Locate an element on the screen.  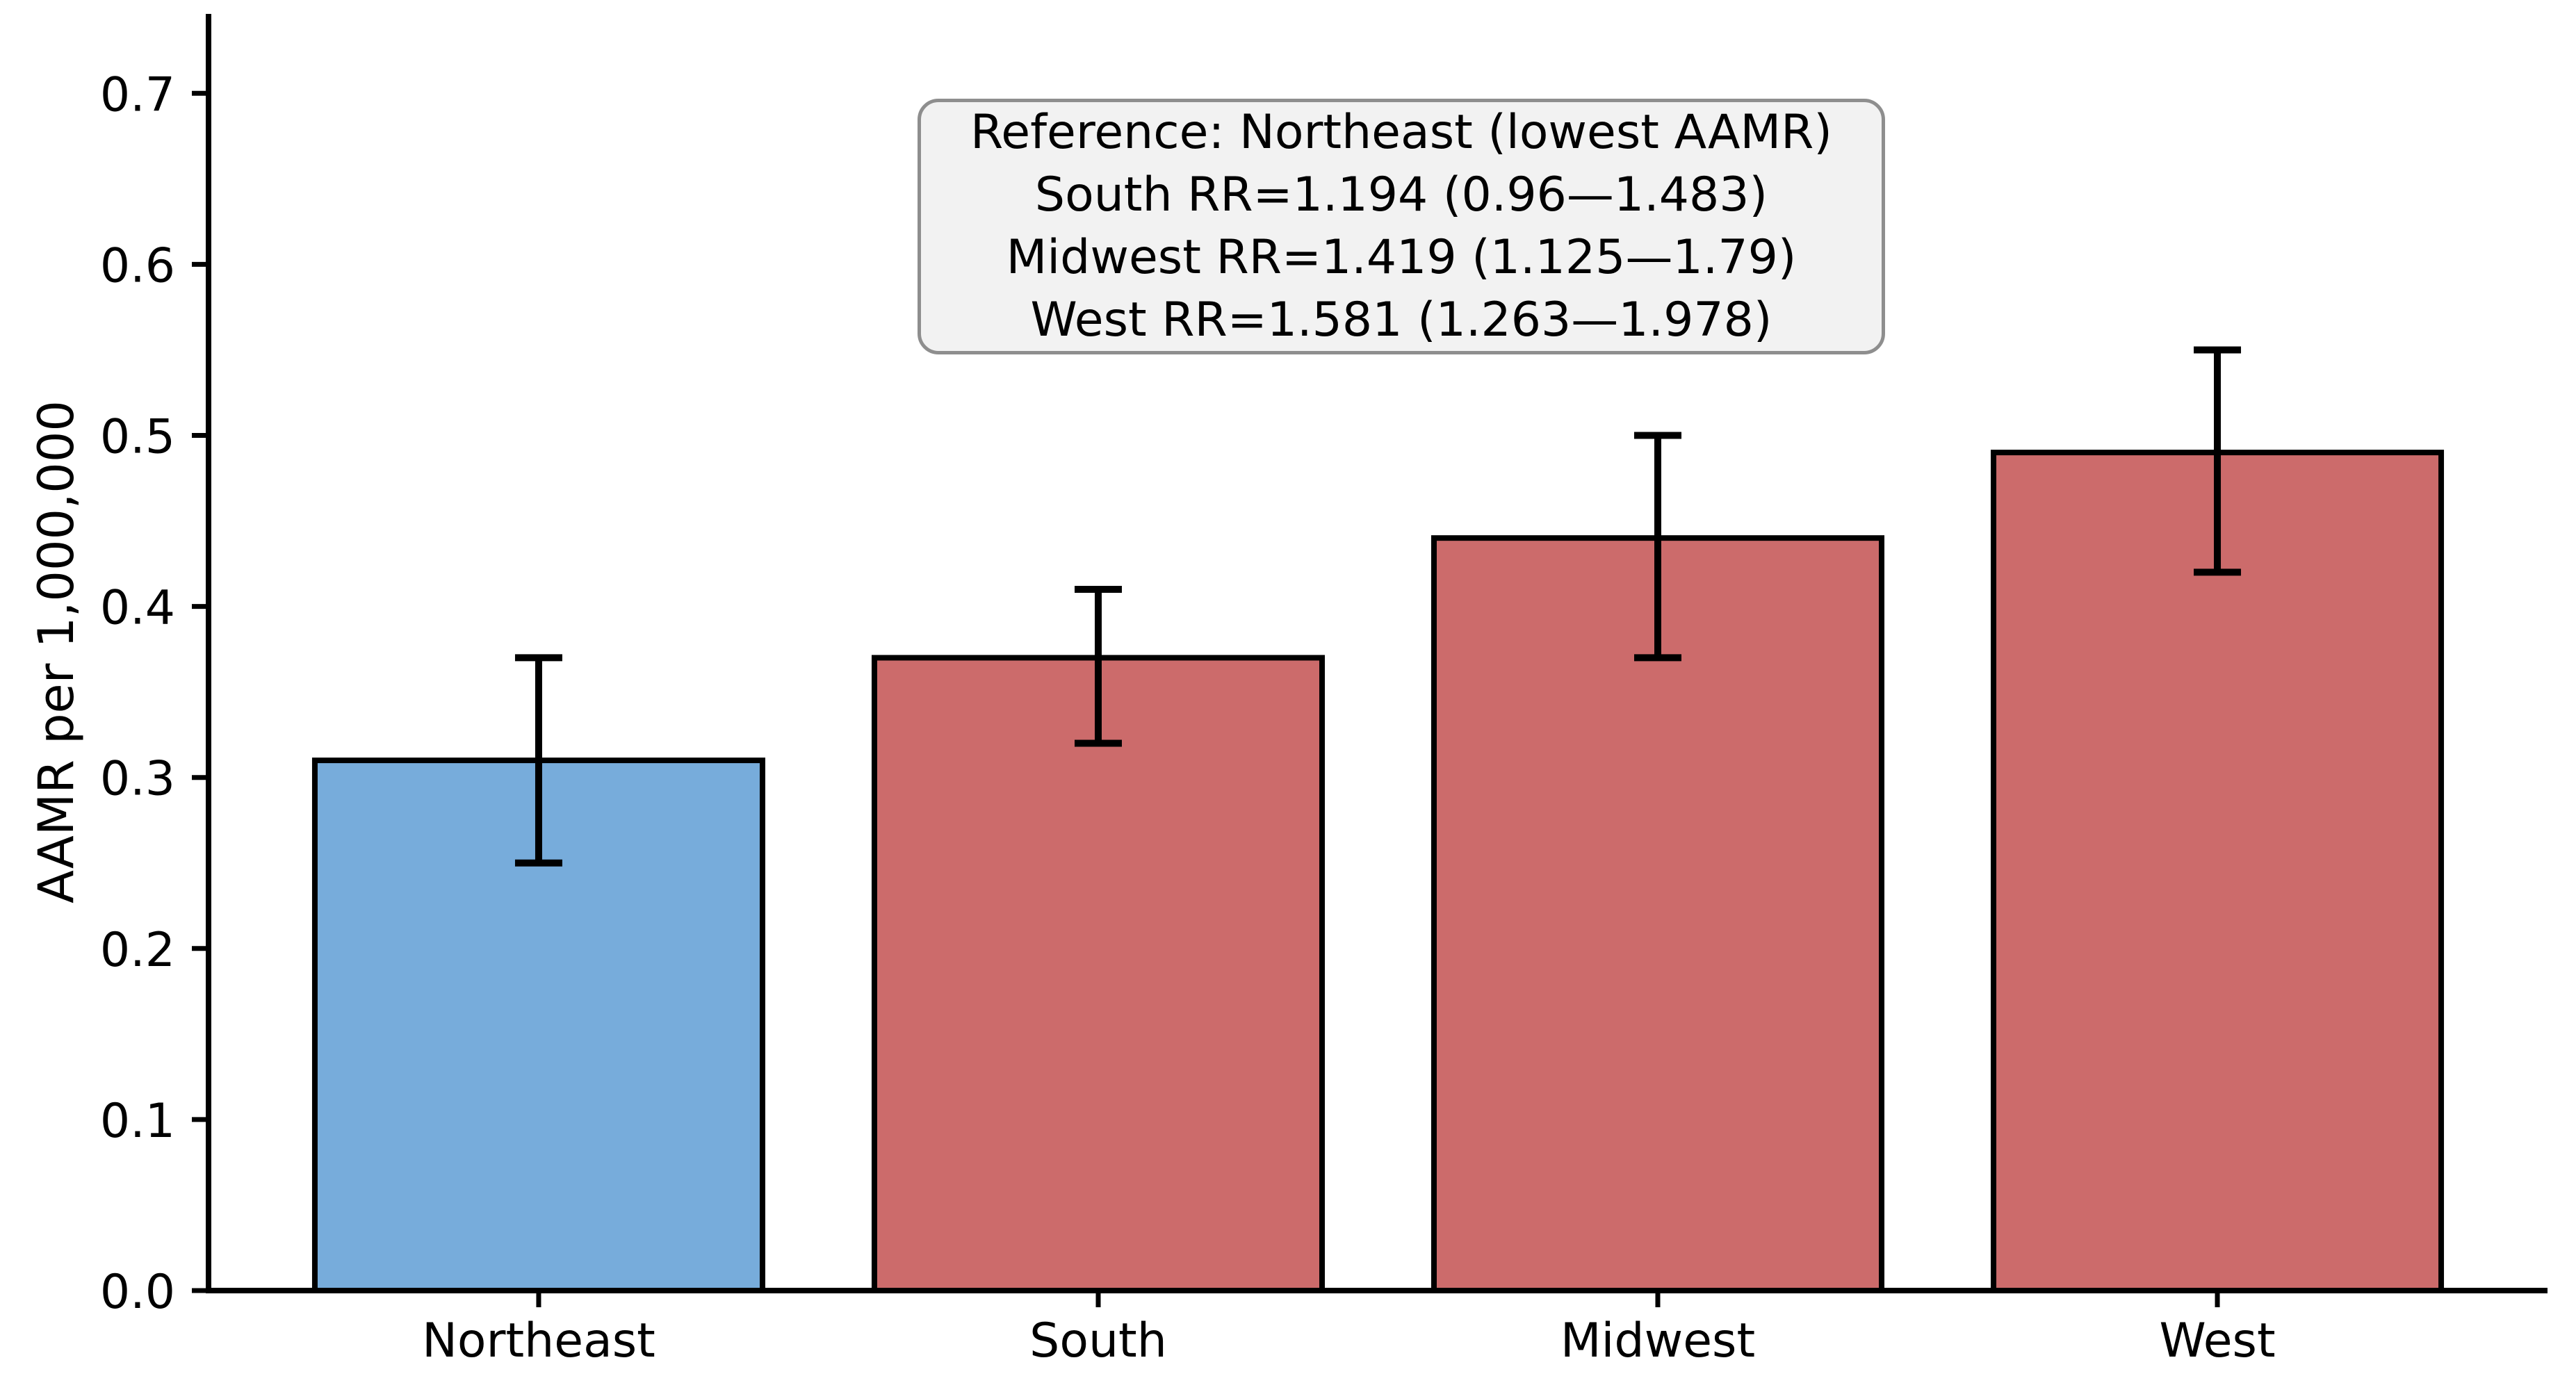
x-tick-label-south: South is located at coordinates (1098, 1341).